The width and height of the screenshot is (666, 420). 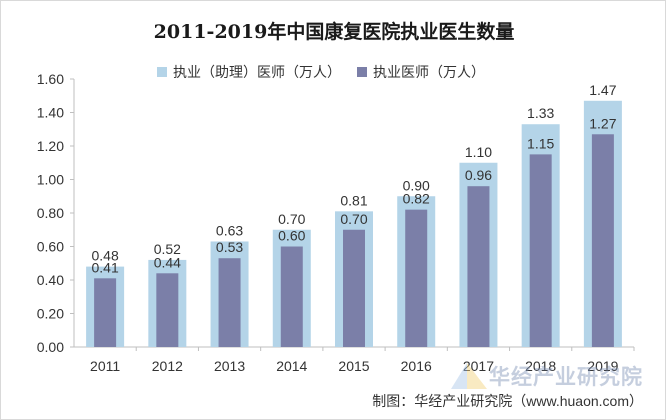 I want to click on data-label-series-2-2013: 0.53, so click(x=229, y=247).